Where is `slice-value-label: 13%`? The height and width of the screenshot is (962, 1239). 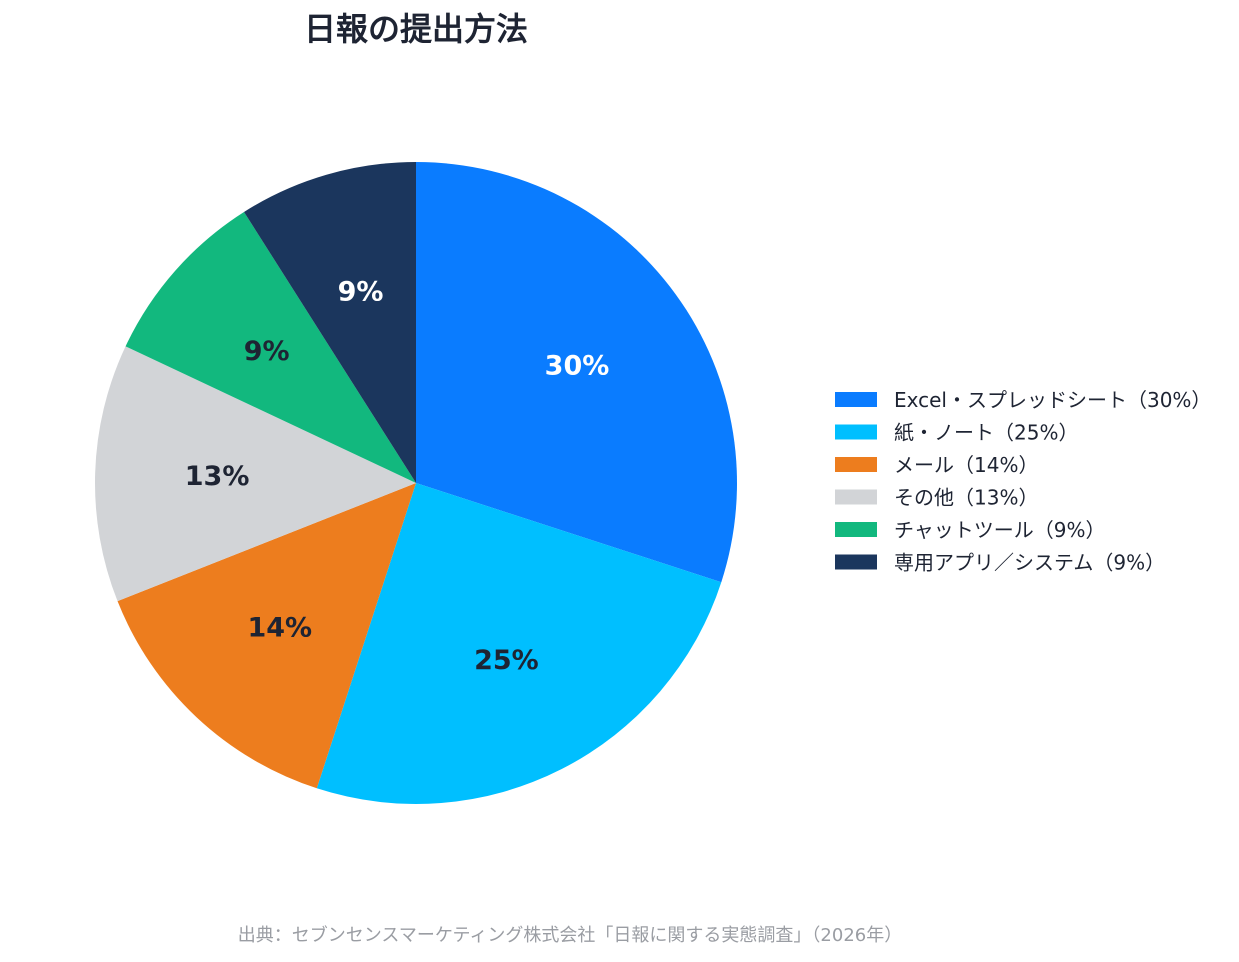 slice-value-label: 13% is located at coordinates (217, 476).